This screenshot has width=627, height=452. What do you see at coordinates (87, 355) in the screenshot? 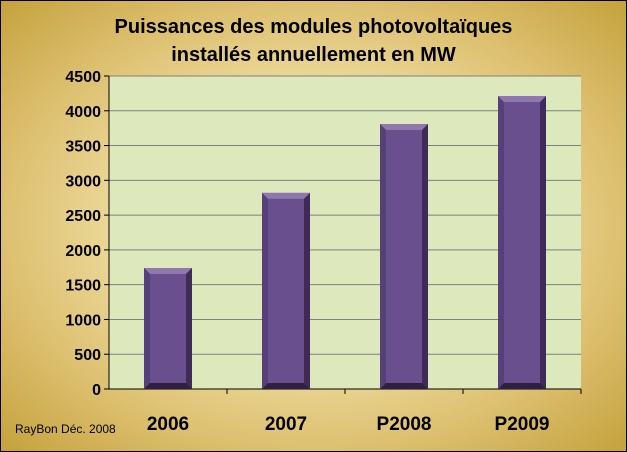
I see `y-tick-label: 500` at bounding box center [87, 355].